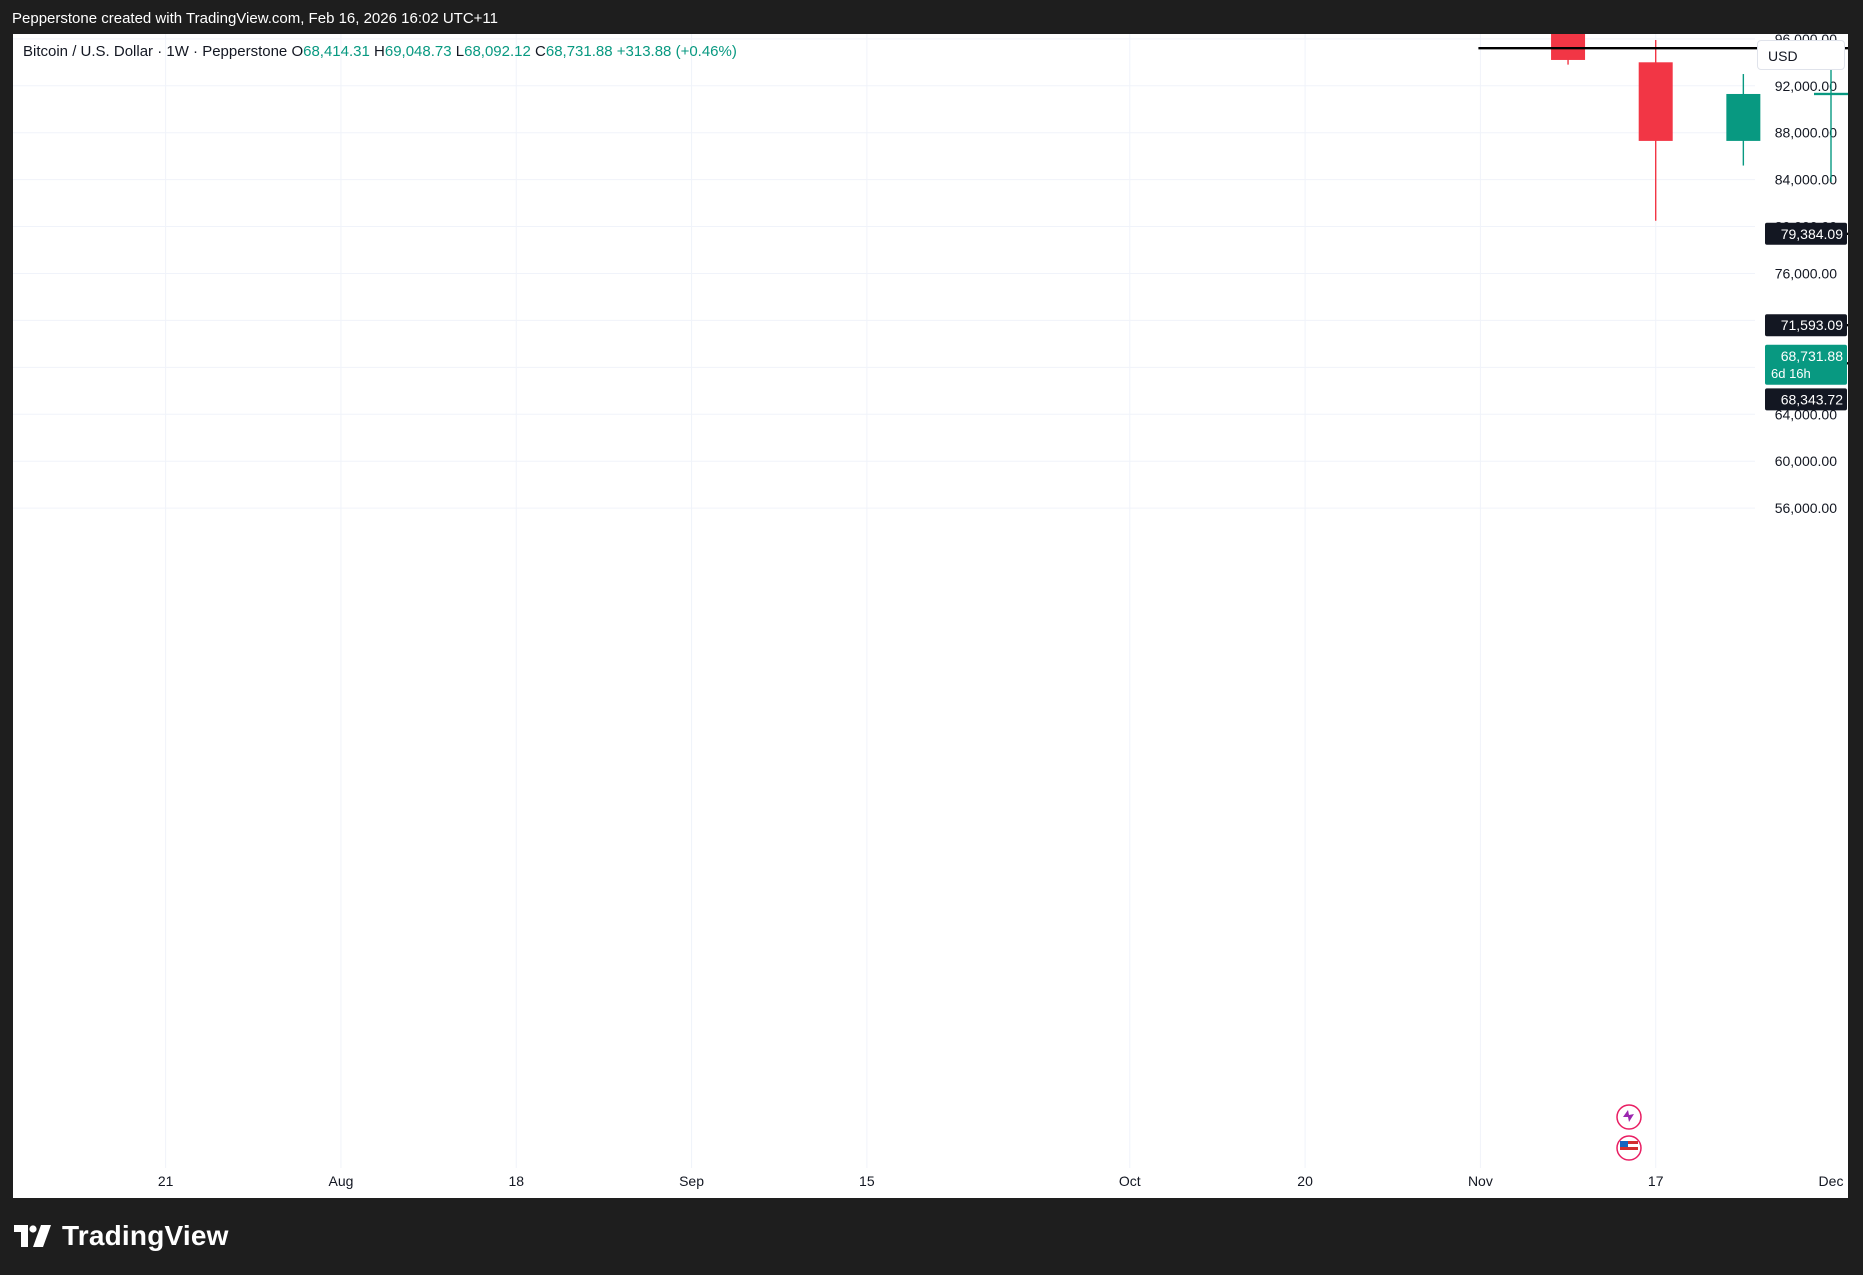 This screenshot has height=1275, width=1863. Describe the element at coordinates (340, 1181) in the screenshot. I see `x-tick-label: Aug` at that location.